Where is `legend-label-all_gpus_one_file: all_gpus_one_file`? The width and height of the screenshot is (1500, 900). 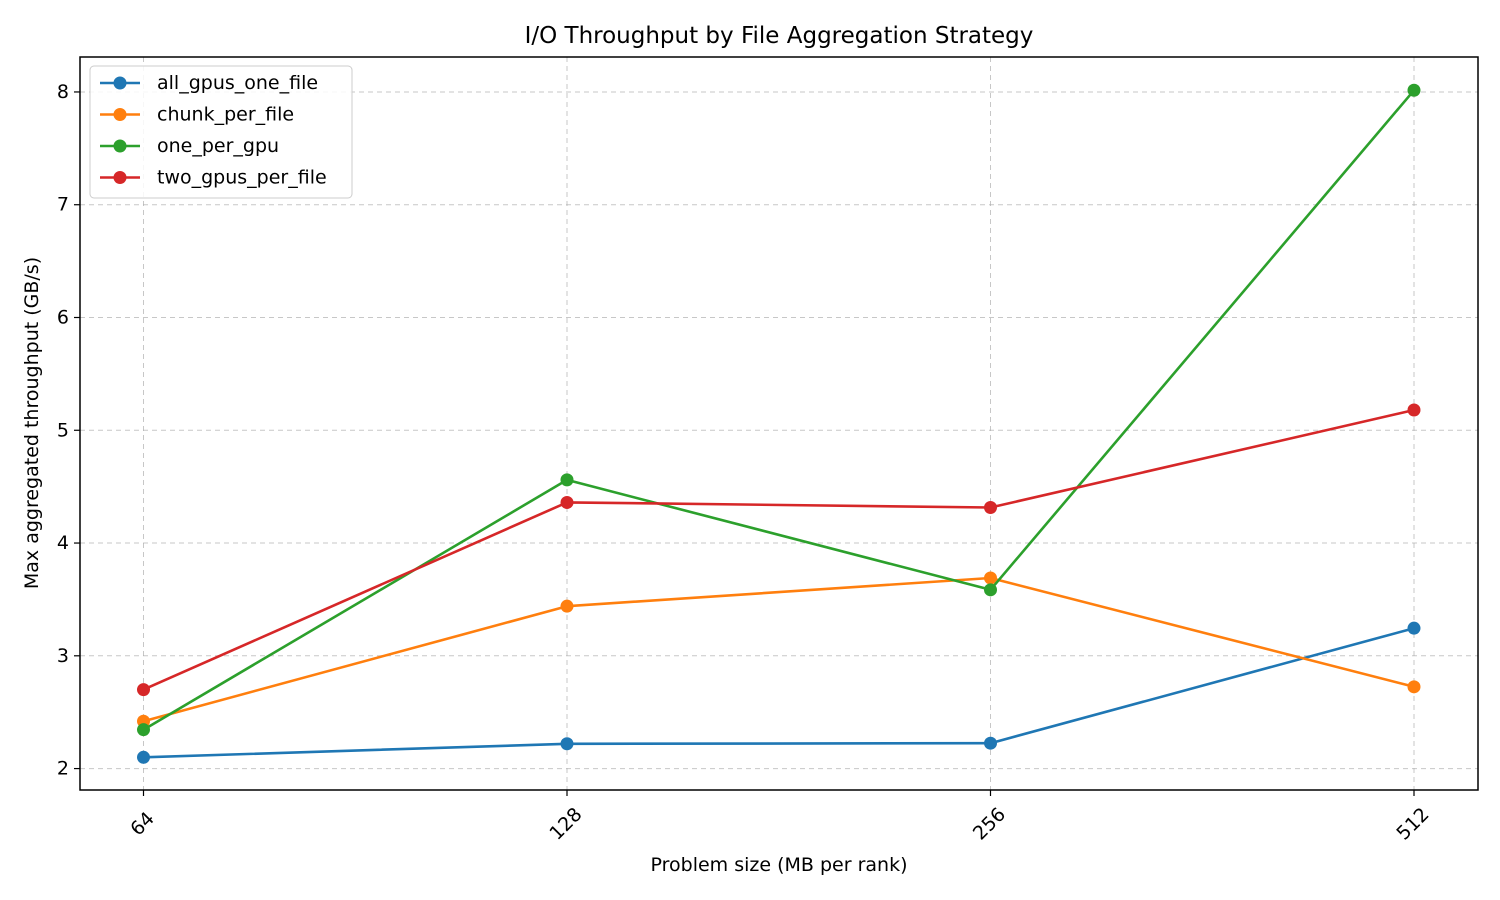 legend-label-all_gpus_one_file: all_gpus_one_file is located at coordinates (237, 83).